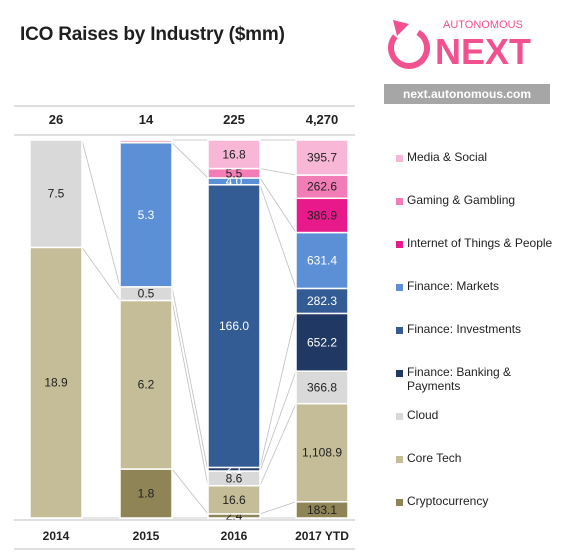  Describe the element at coordinates (453, 286) in the screenshot. I see `legend-label: Finance: Markets` at that location.